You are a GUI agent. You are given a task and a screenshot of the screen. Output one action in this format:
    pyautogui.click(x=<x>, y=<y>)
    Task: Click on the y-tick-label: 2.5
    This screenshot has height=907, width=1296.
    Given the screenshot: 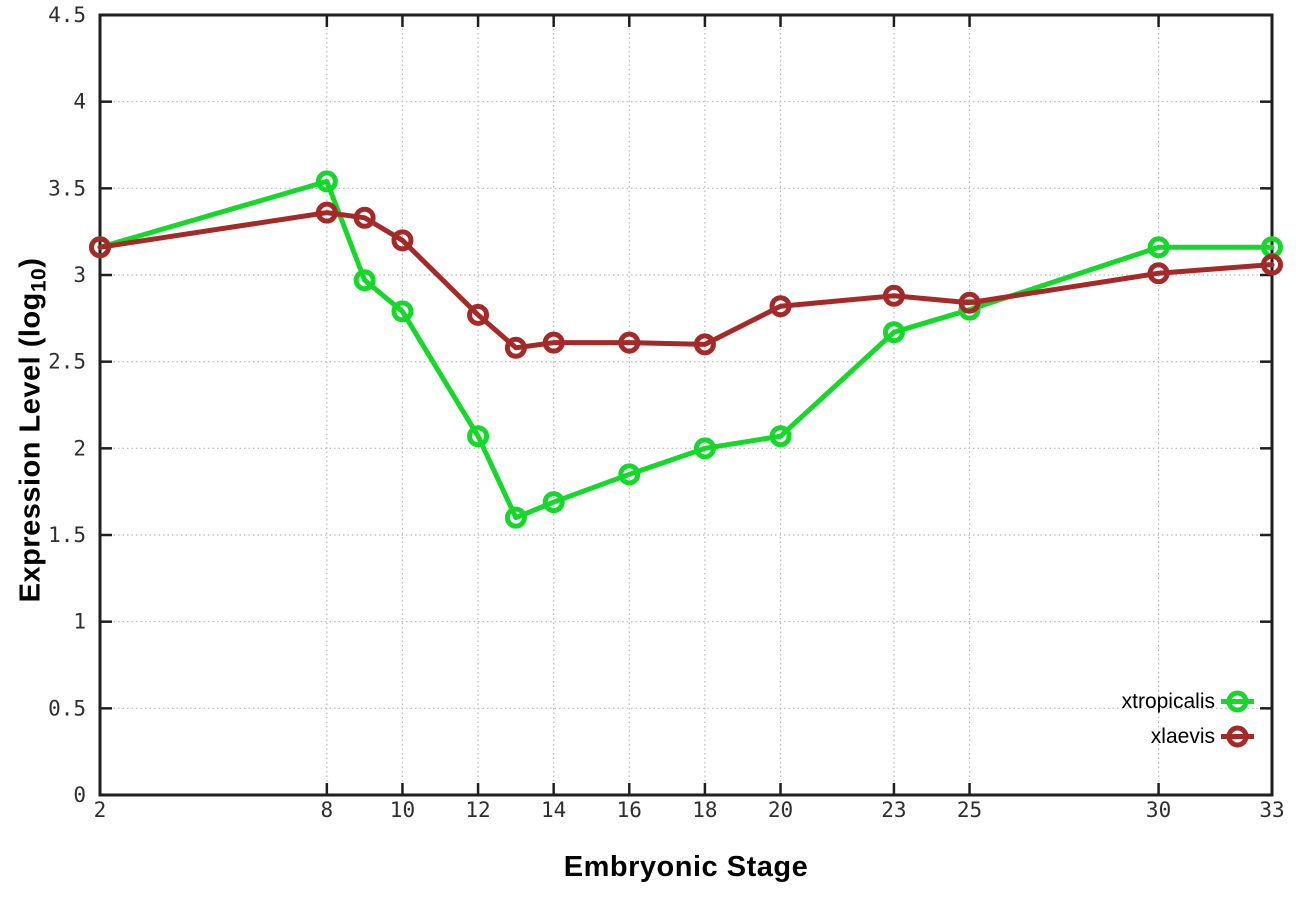 What is the action you would take?
    pyautogui.click(x=67, y=362)
    